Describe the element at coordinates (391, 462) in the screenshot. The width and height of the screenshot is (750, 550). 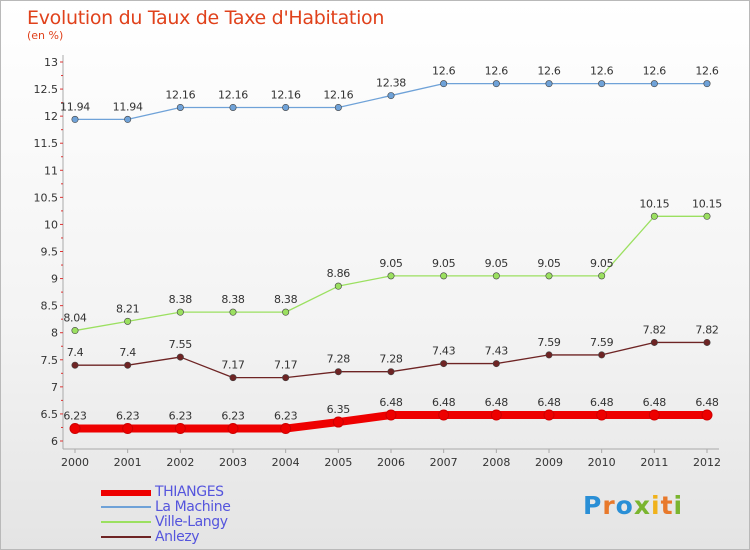
I see `x-tick-label: 2006` at that location.